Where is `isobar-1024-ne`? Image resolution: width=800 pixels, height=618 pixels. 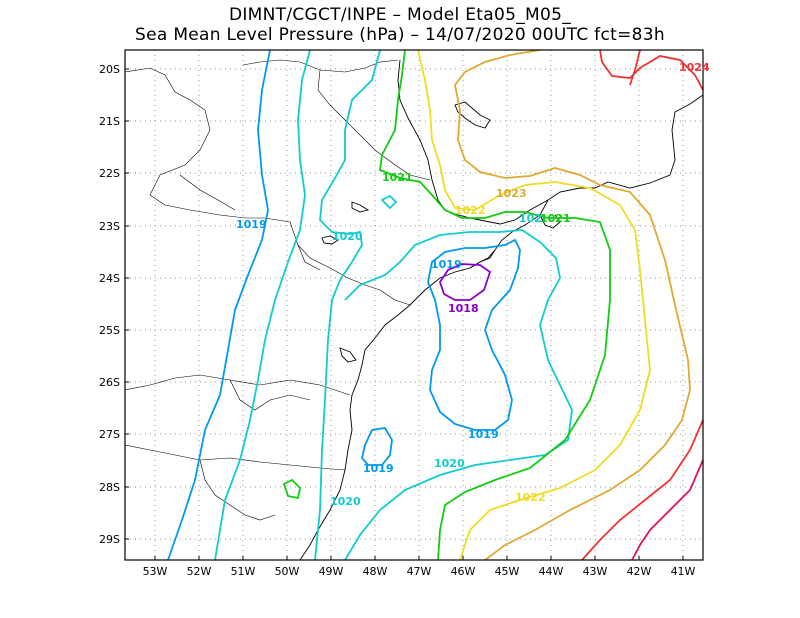 isobar-1024-ne is located at coordinates (651, 70).